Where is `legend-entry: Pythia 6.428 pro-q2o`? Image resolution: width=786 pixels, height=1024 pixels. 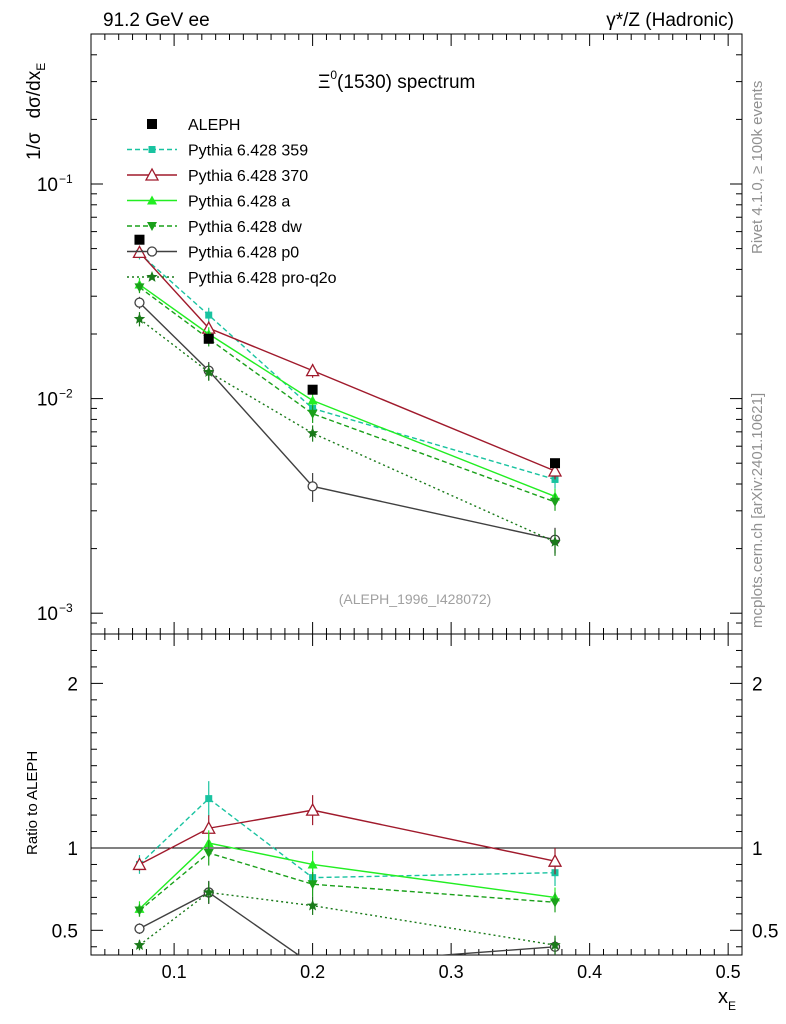 legend-entry: Pythia 6.428 pro-q2o is located at coordinates (232, 278).